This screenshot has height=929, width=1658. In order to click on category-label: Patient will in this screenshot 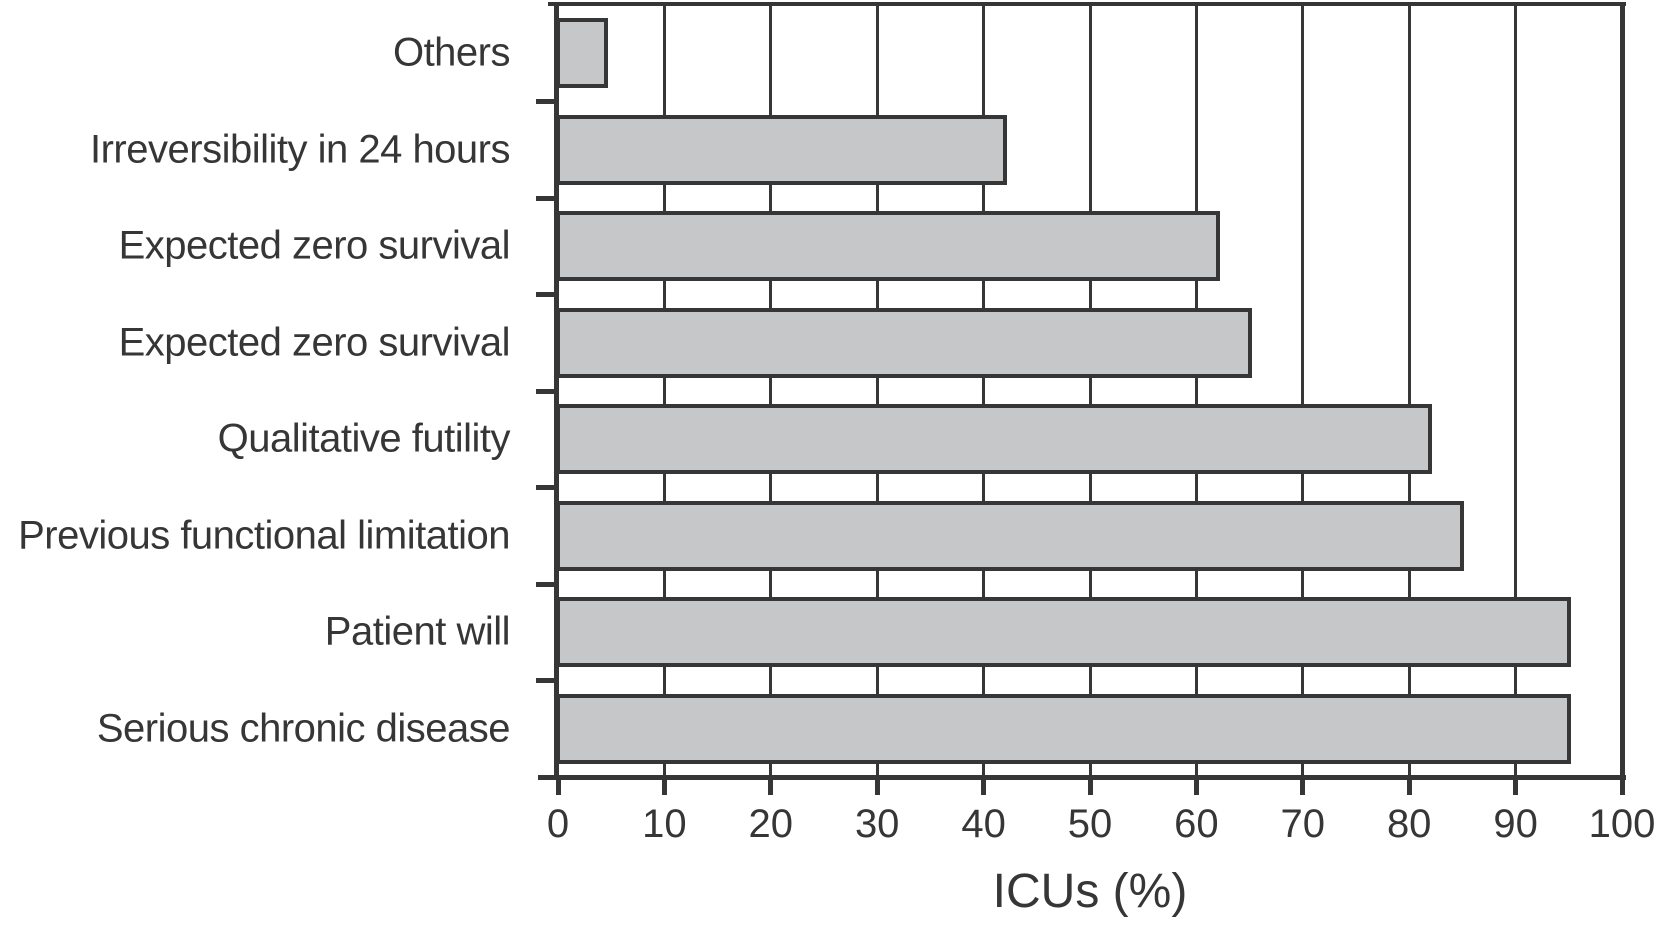, I will do `click(417, 631)`.